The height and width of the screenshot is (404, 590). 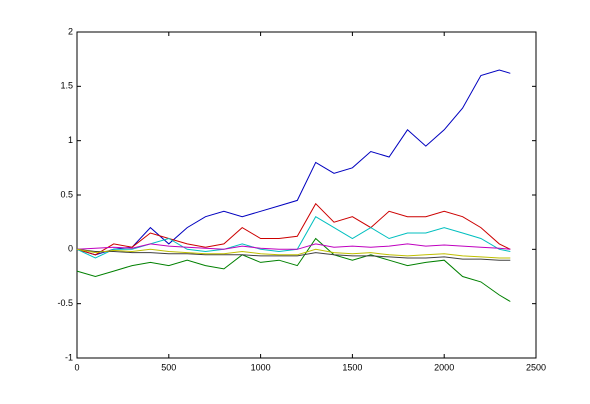 What do you see at coordinates (69, 357) in the screenshot?
I see `y-tick-label: -1` at bounding box center [69, 357].